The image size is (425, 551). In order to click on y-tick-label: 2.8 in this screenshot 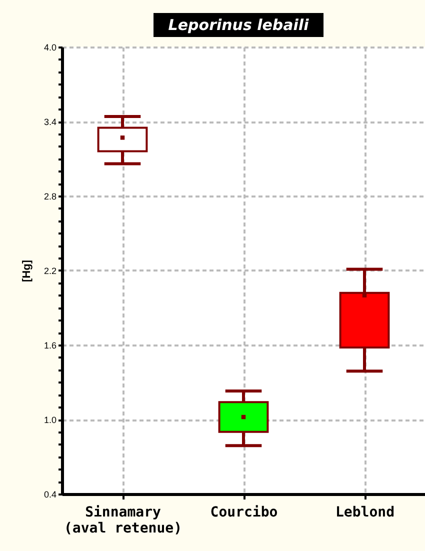, I will do `click(50, 197)`.